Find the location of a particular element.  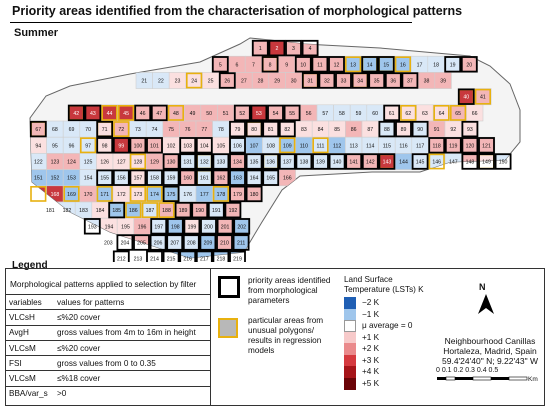

cell-id-label: 88 is located at coordinates (387, 130).